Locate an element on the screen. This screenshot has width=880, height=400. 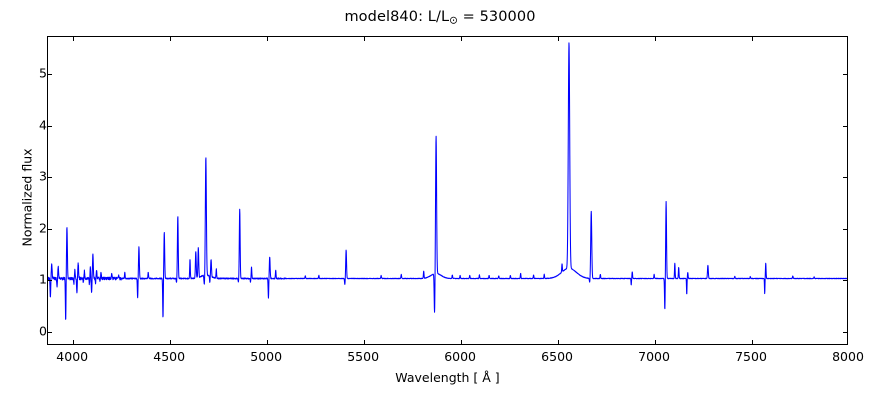
title-equals-sign: = is located at coordinates (468, 17).